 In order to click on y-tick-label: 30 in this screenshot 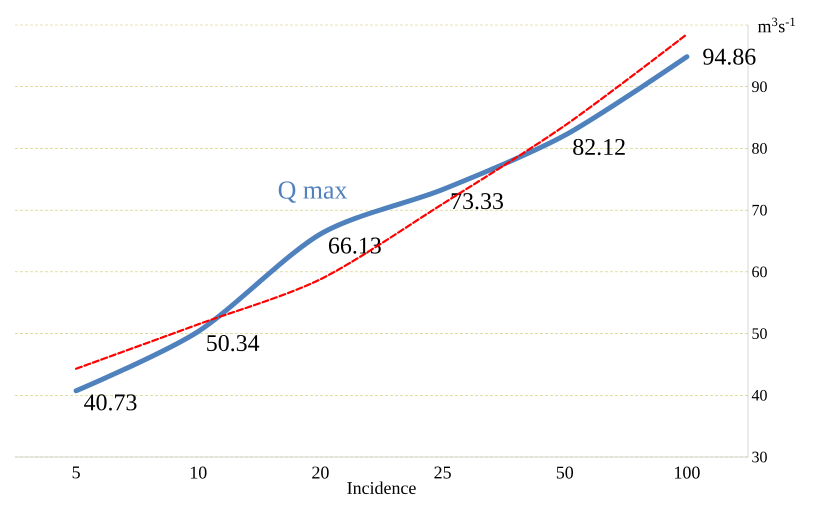, I will do `click(759, 457)`.